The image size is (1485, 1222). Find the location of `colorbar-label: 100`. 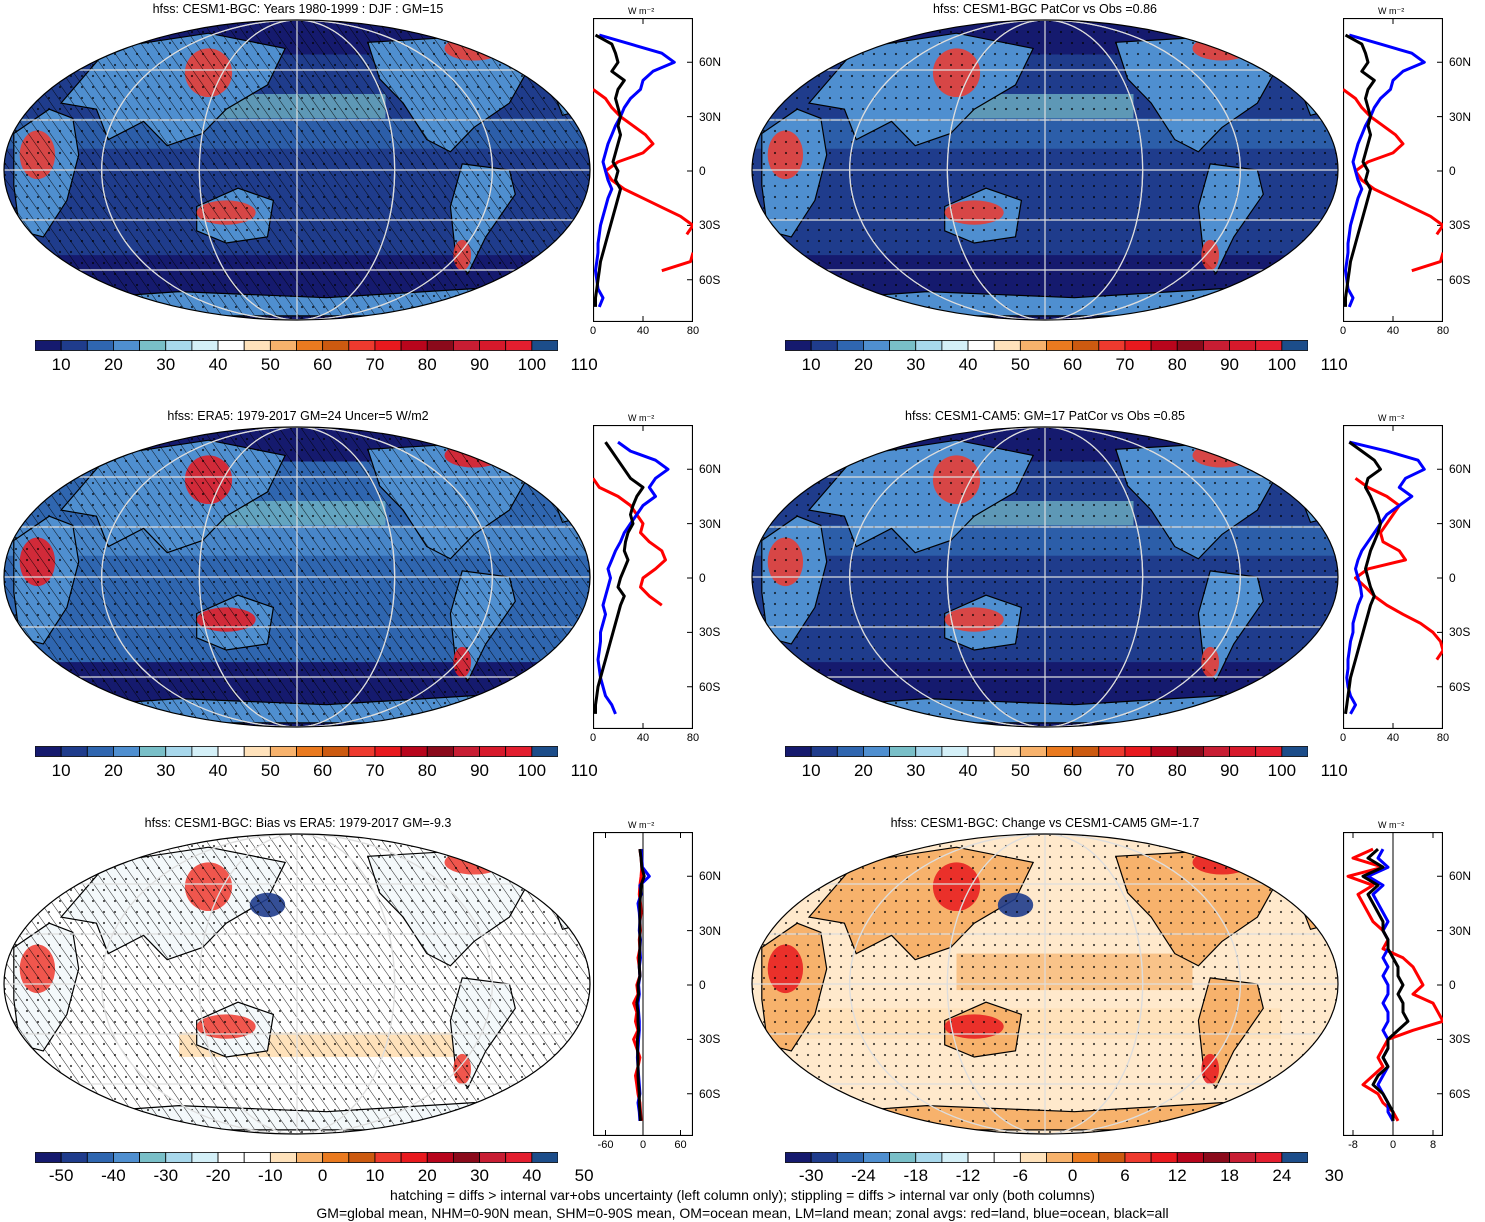

colorbar-label: 100 is located at coordinates (1282, 364).